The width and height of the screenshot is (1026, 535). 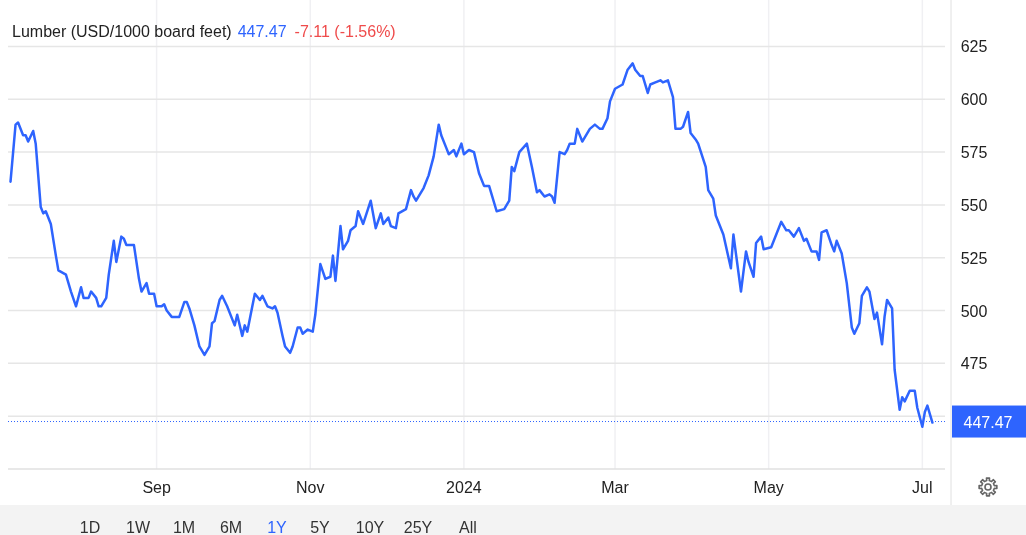 I want to click on x-tick-label: 2024, so click(x=464, y=487).